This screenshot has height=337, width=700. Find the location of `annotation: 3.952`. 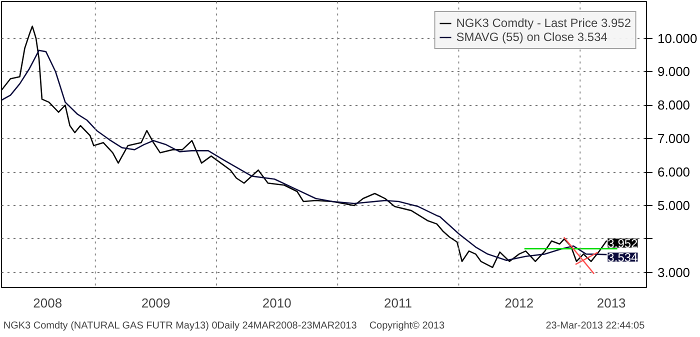

annotation: 3.952 is located at coordinates (623, 243).